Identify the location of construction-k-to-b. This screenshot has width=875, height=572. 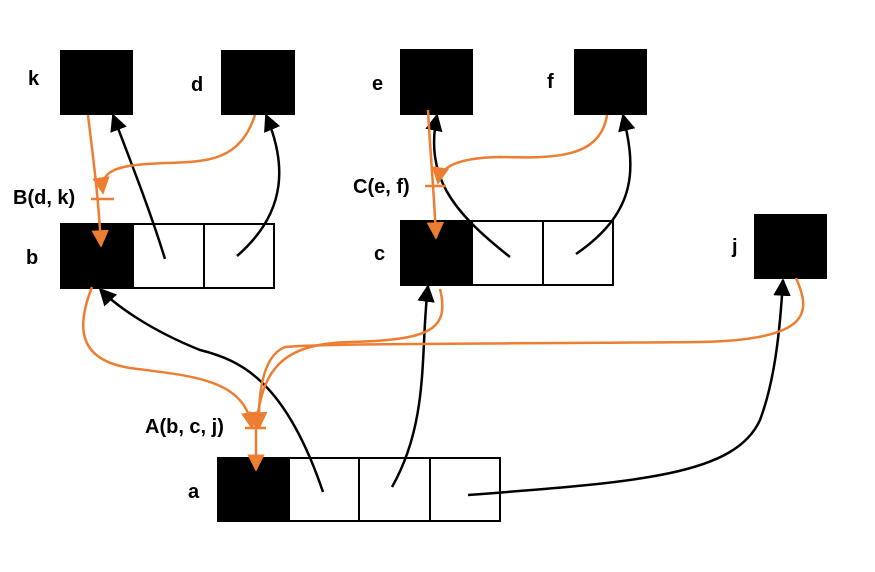
(97, 181).